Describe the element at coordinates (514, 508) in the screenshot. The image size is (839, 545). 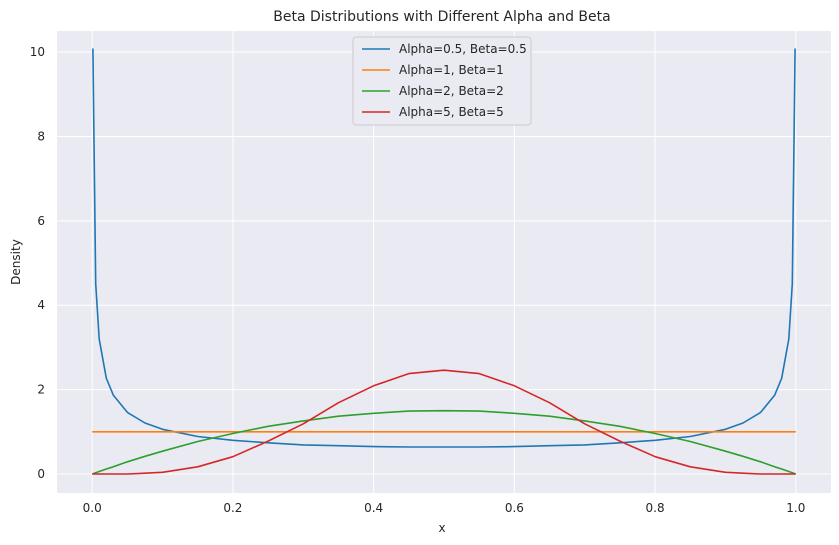
I see `x-tick-label: 0.6` at that location.